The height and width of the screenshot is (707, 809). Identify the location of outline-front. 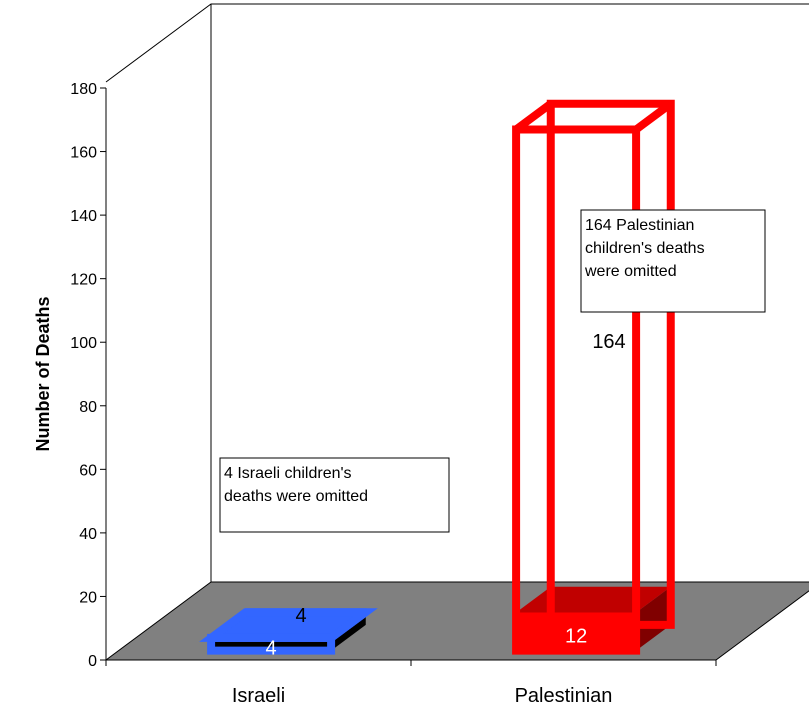
(576, 390).